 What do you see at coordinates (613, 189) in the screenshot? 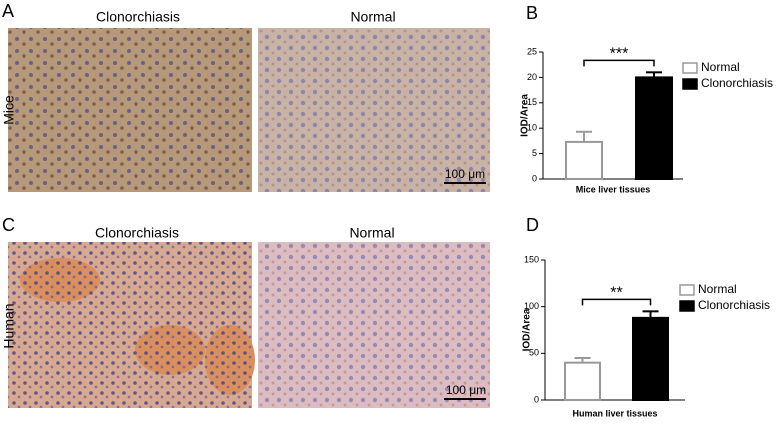
I see `x-axis-label: Mice liver tissues` at bounding box center [613, 189].